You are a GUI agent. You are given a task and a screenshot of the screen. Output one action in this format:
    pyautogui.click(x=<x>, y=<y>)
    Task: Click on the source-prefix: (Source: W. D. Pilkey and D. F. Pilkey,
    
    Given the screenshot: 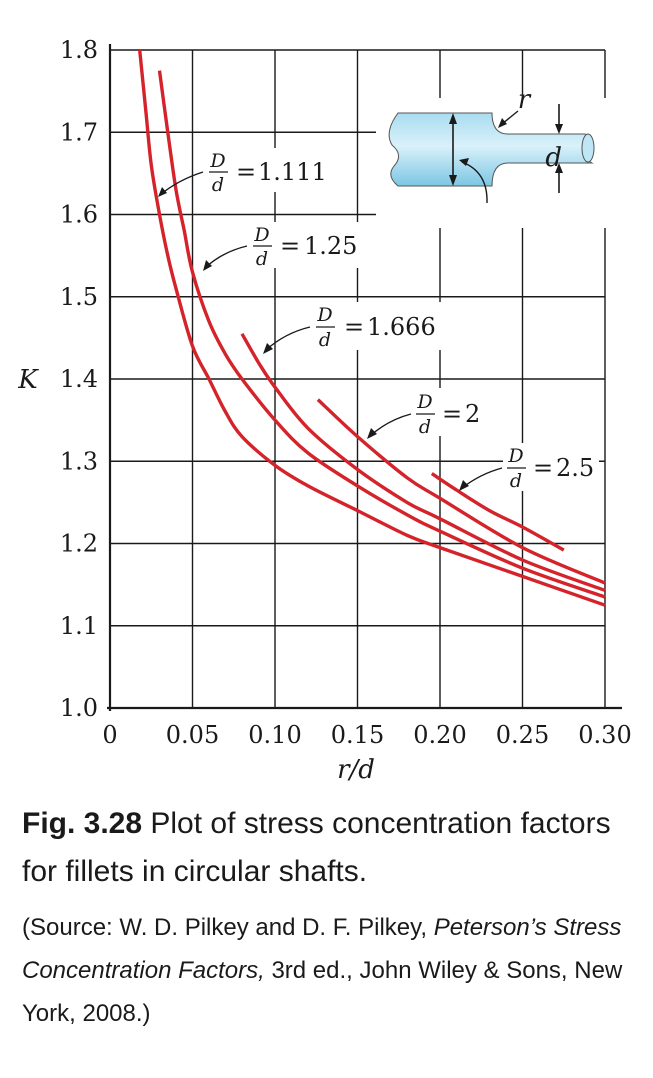 What is the action you would take?
    pyautogui.click(x=228, y=927)
    